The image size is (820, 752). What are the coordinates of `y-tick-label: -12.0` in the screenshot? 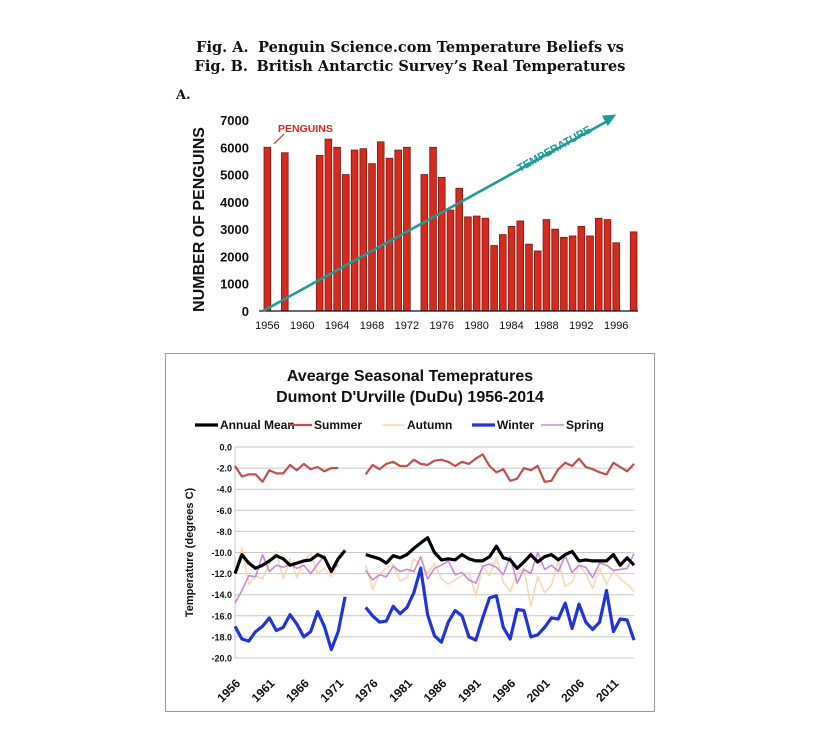 It's located at (221, 574).